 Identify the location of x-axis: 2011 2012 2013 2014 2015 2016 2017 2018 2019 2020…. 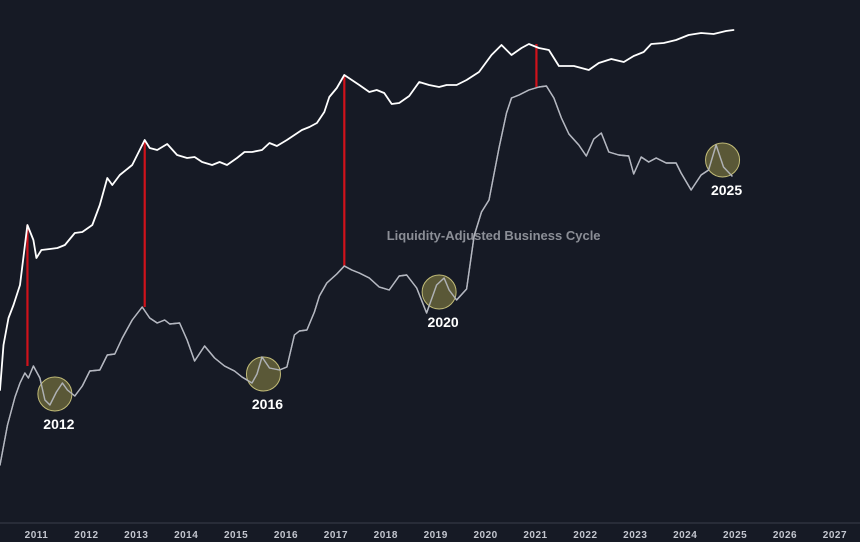
(436, 535).